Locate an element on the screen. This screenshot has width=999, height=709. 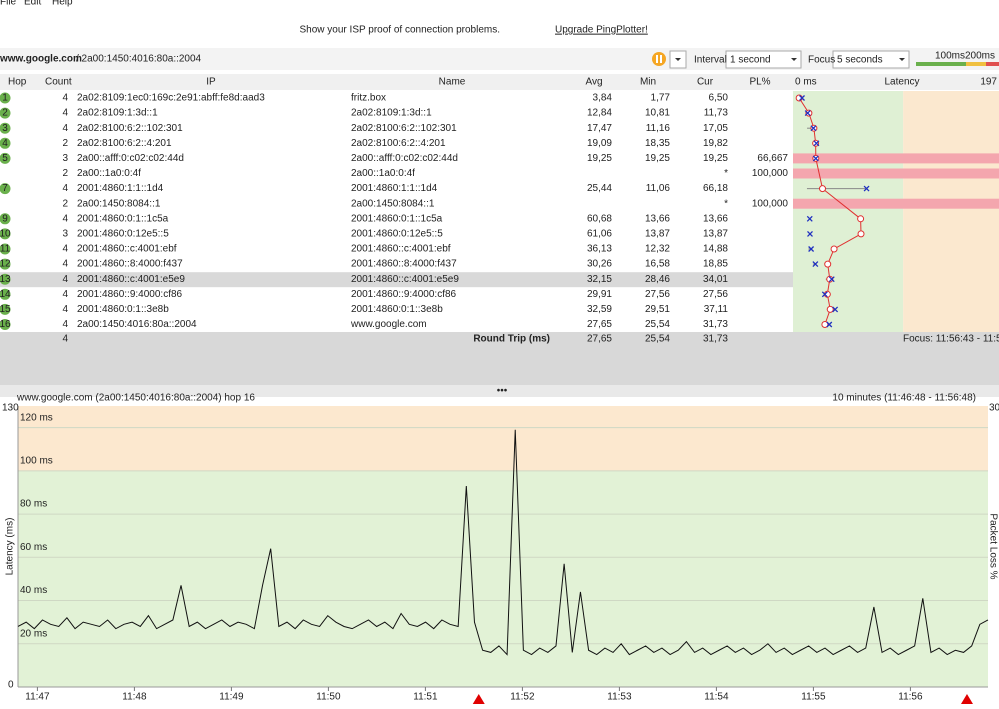
summary-label: Round Trip (ms) is located at coordinates (511, 339).